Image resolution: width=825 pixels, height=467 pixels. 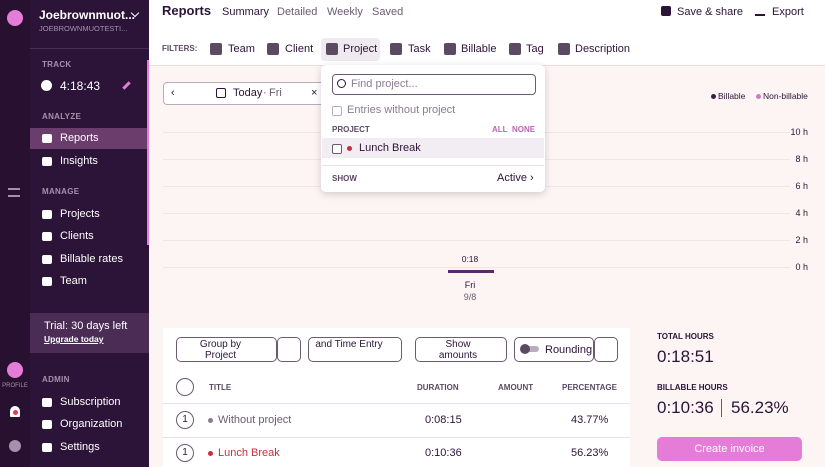 I want to click on tab: Weekly, so click(x=345, y=12).